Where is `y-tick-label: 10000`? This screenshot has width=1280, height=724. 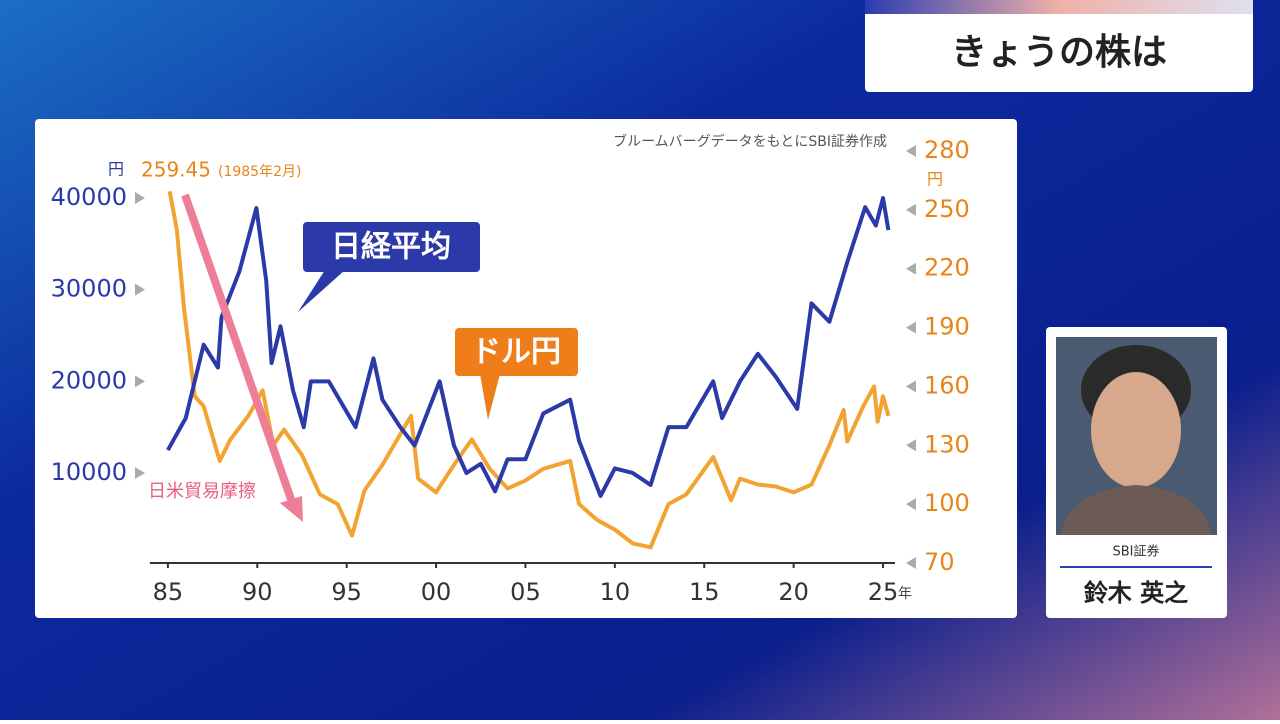
y-tick-label: 10000 is located at coordinates (89, 472).